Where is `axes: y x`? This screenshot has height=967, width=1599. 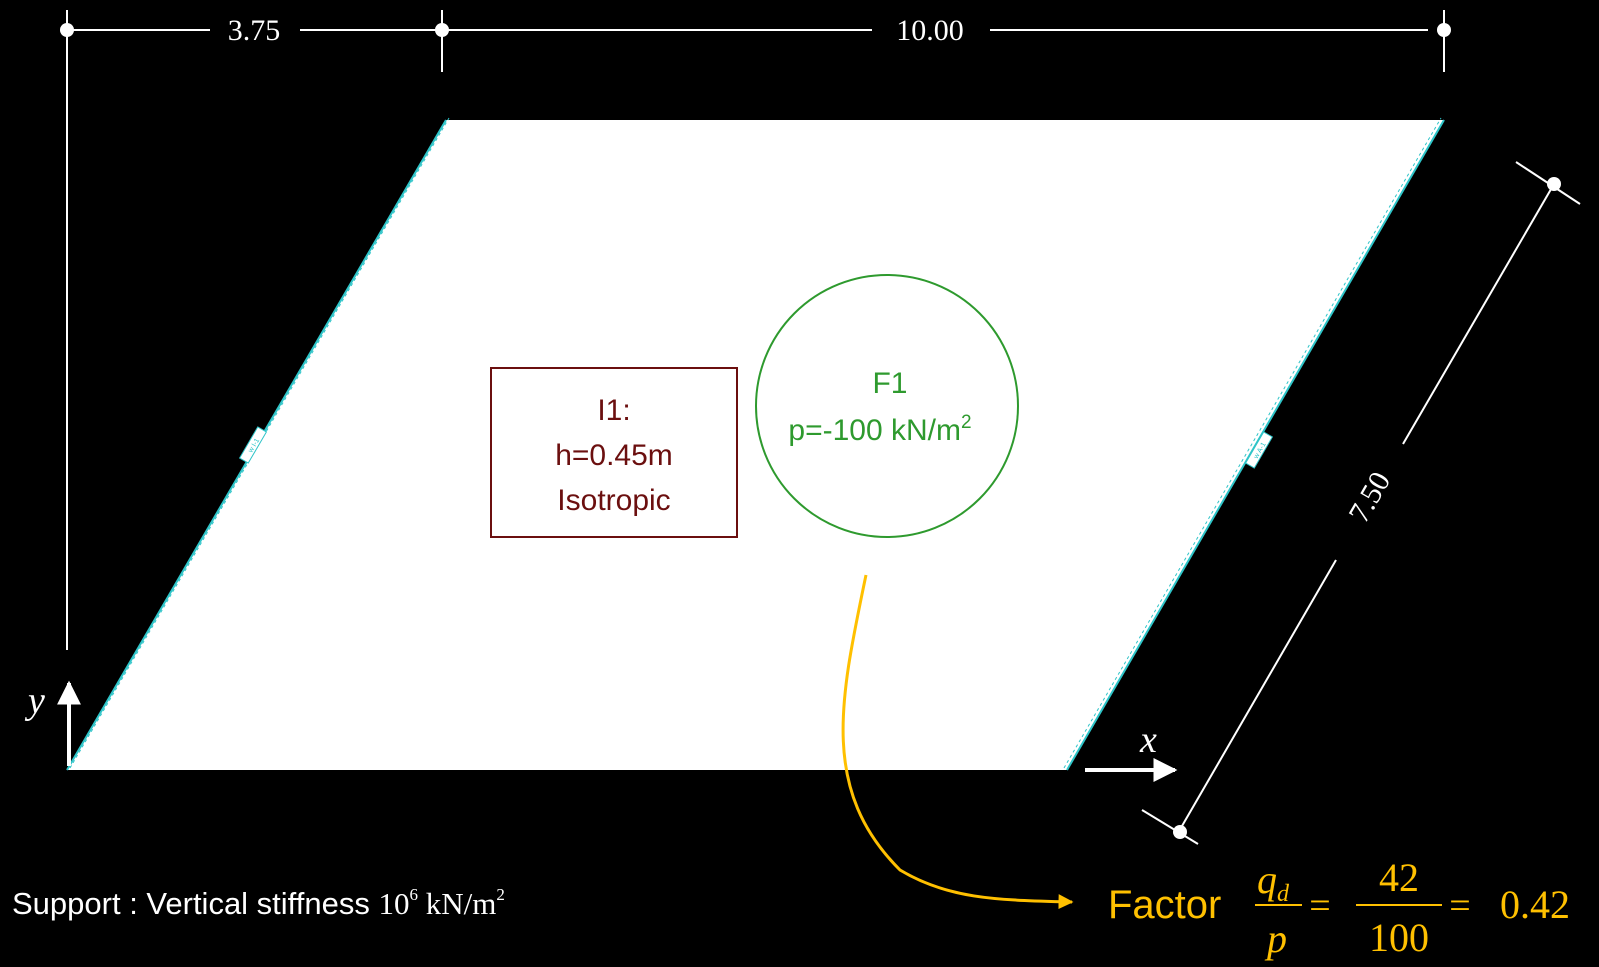
axes: y x is located at coordinates (601, 731).